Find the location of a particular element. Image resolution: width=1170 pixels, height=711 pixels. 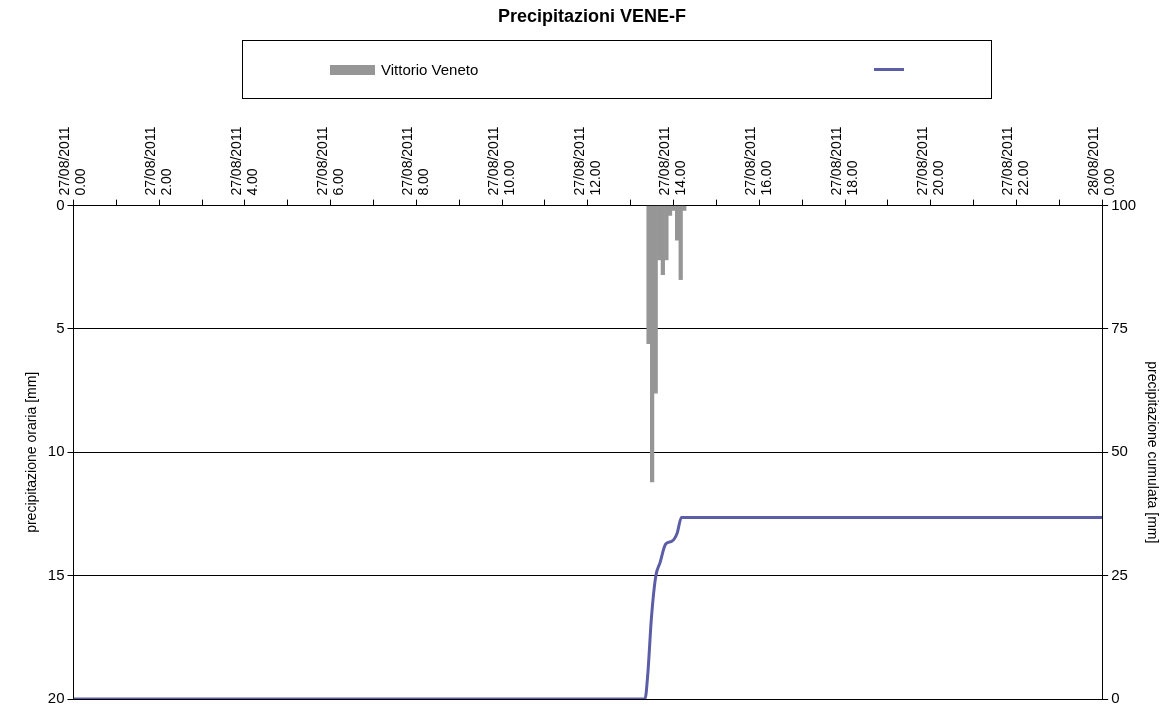

y-axis-title: precipitazione oraria [mm] is located at coordinates (31, 452).